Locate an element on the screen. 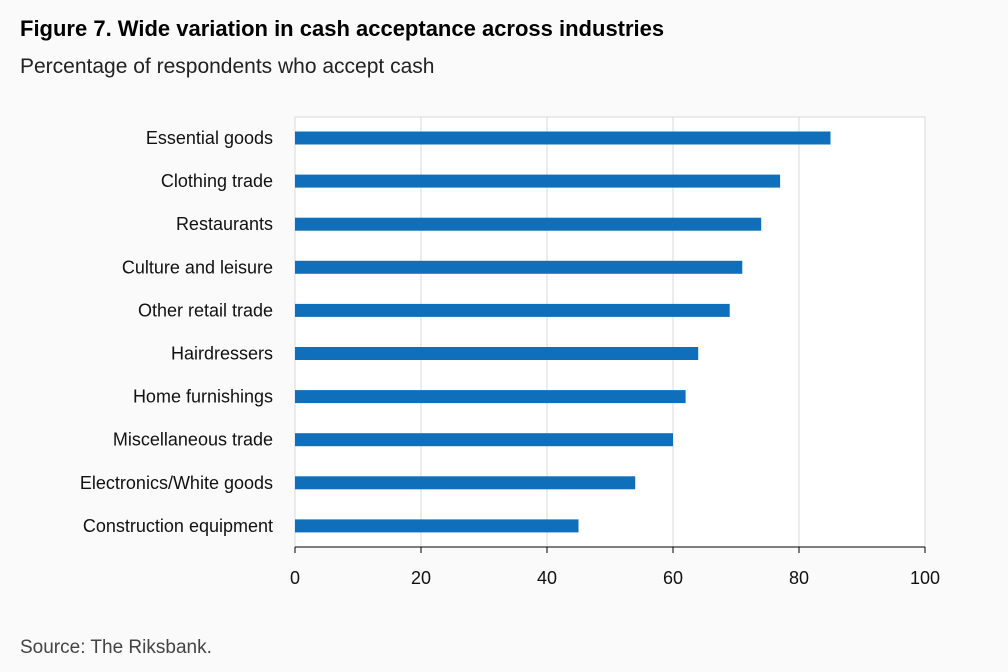 The image size is (1008, 672). x-tick-label: 40 is located at coordinates (547, 578).